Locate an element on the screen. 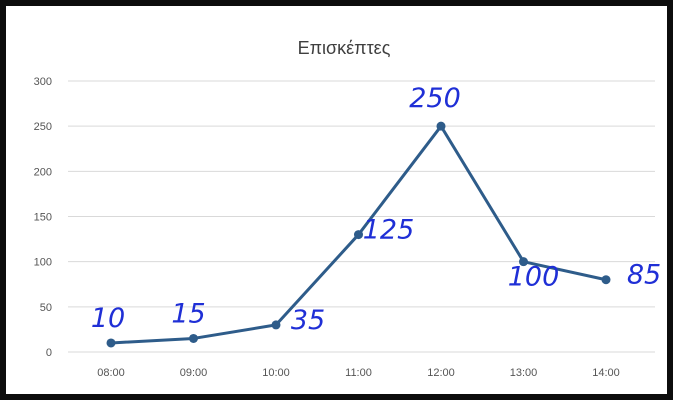  y-tick-label: 150 is located at coordinates (43, 218).